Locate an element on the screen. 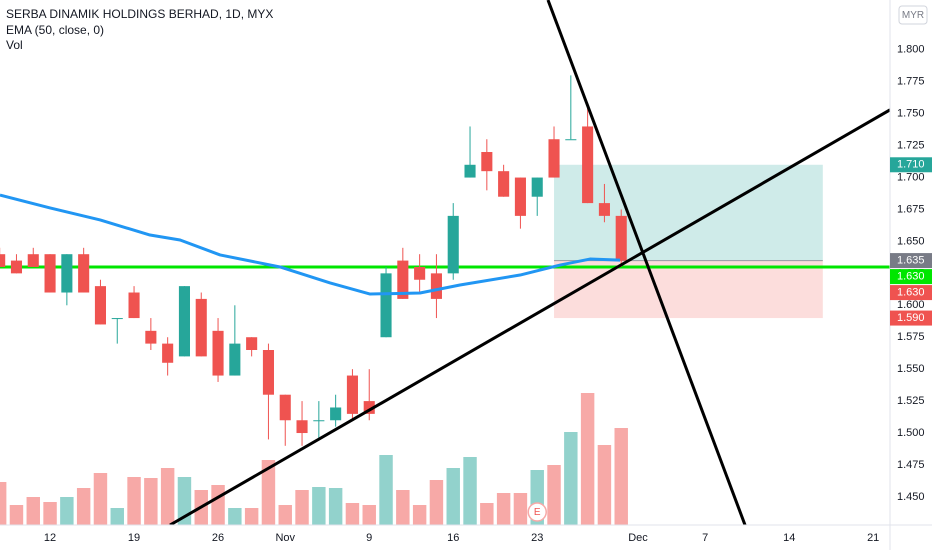 This screenshot has width=932, height=550. chart-title: SERBA DINAMIK HOLDINGS BERHAD, 1D, MYX is located at coordinates (139, 14).